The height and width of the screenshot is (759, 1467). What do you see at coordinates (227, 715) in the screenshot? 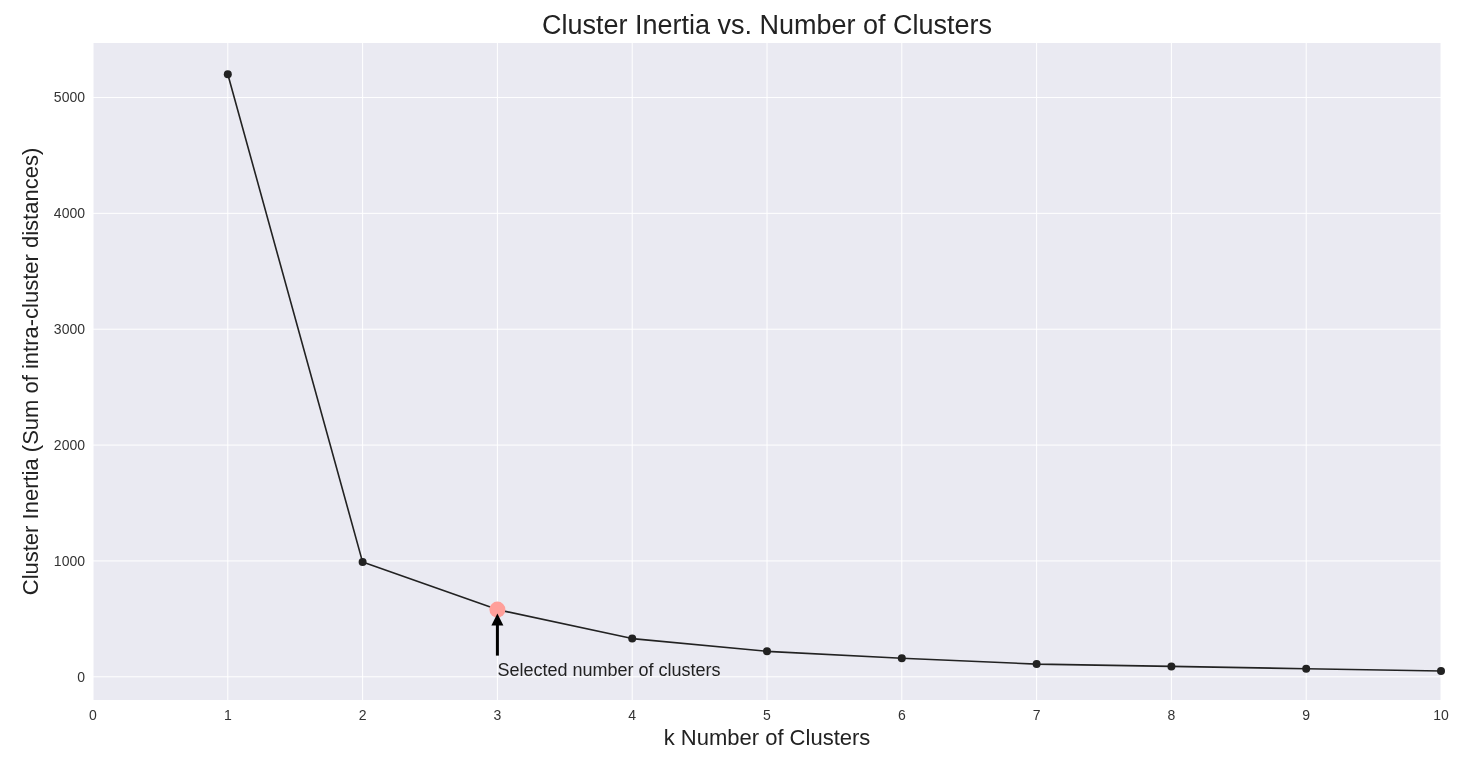
I see `x-tick-label: 1` at bounding box center [227, 715].